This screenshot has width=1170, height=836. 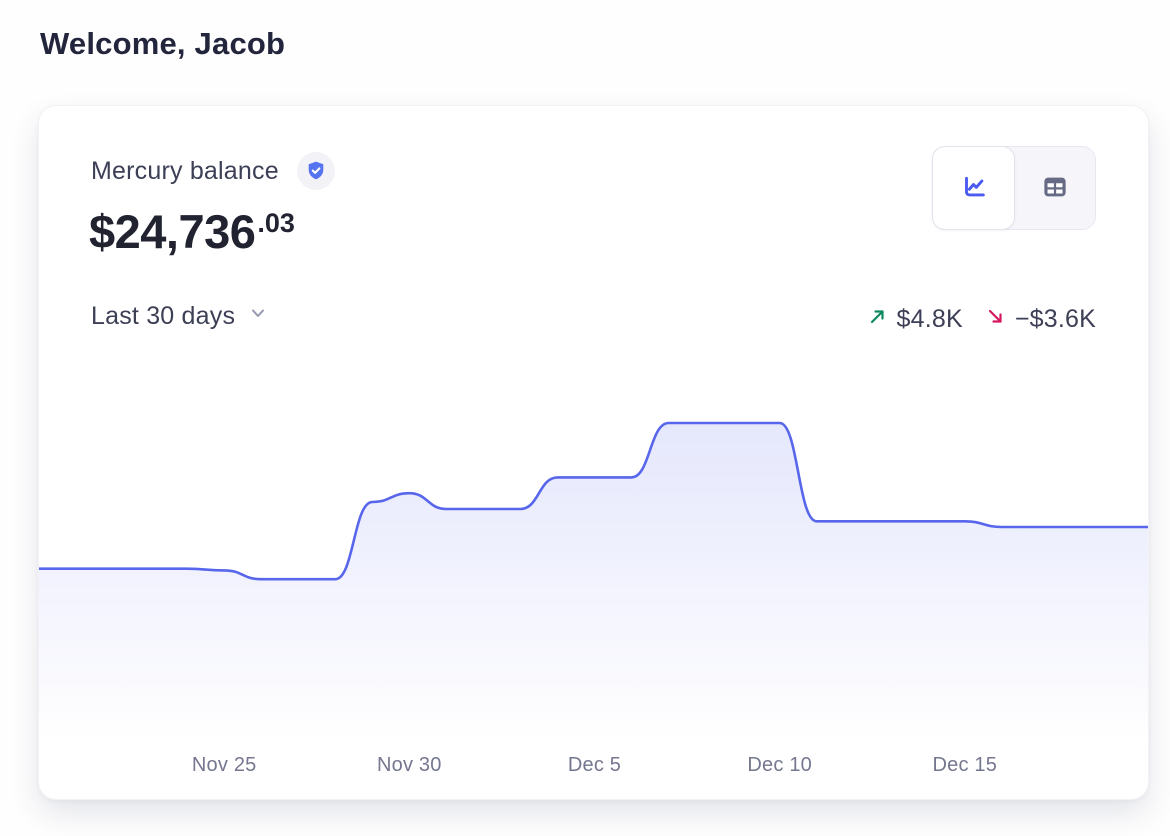 What do you see at coordinates (995, 319) in the screenshot?
I see `arrow-down-right-icon` at bounding box center [995, 319].